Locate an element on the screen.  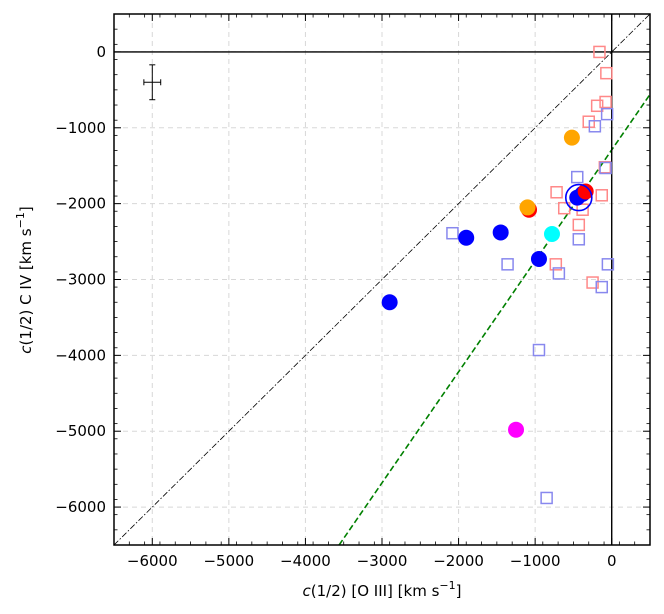
x-axis-label-italic: c is located at coordinates (307, 591).